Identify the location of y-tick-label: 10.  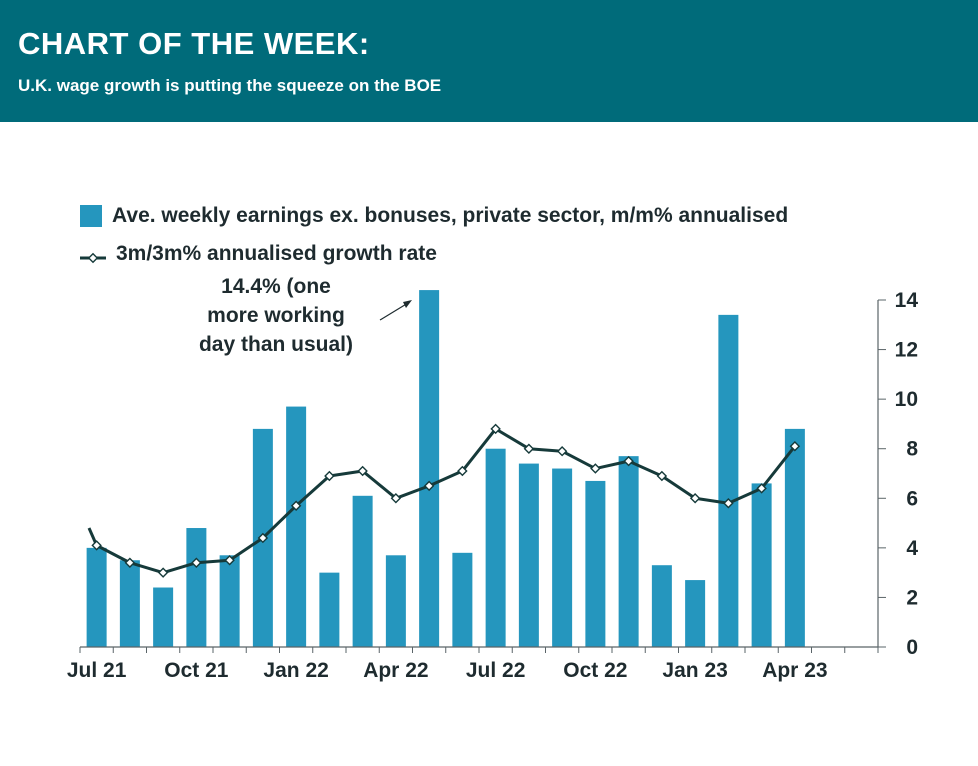
(906, 399).